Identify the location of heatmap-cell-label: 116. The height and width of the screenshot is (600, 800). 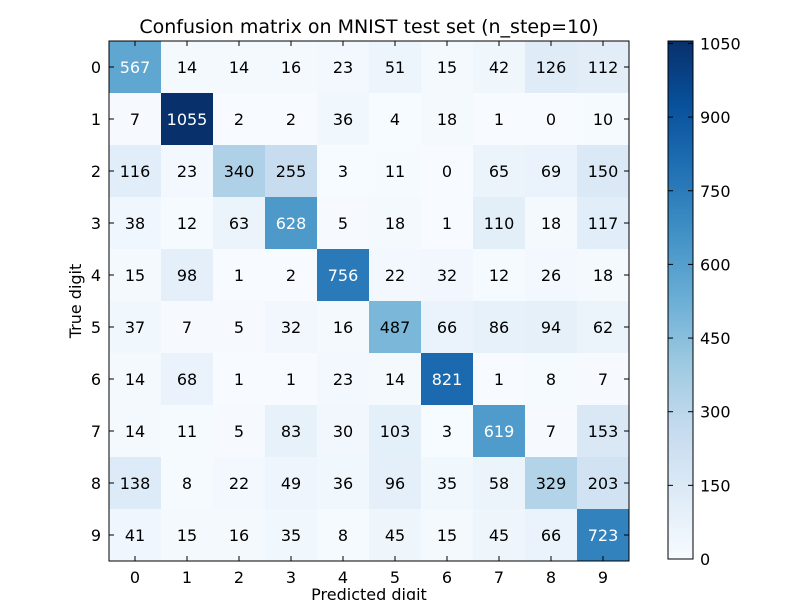
(135, 171).